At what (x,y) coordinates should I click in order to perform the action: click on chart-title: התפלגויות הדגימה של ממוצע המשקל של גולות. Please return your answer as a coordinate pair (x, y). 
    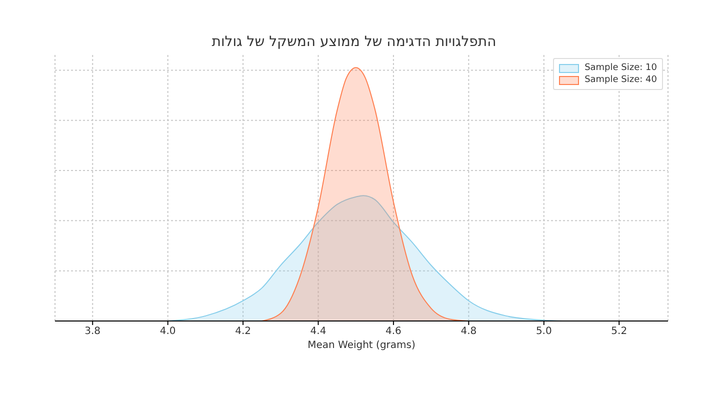
    Looking at the image, I should click on (354, 42).